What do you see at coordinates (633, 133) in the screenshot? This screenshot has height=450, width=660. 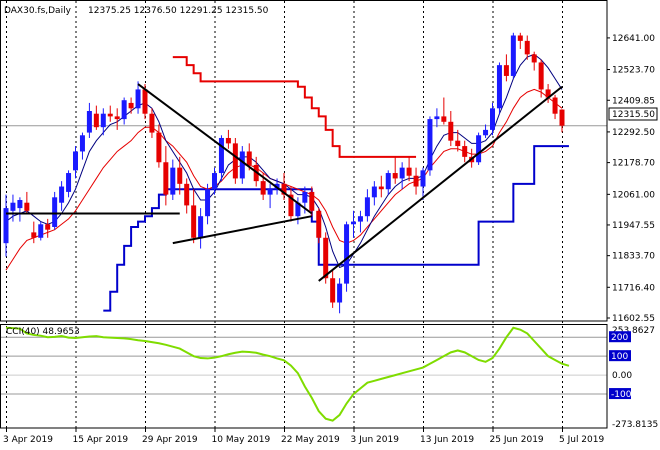 I see `price-tick-label-3: 12292.50` at bounding box center [633, 133].